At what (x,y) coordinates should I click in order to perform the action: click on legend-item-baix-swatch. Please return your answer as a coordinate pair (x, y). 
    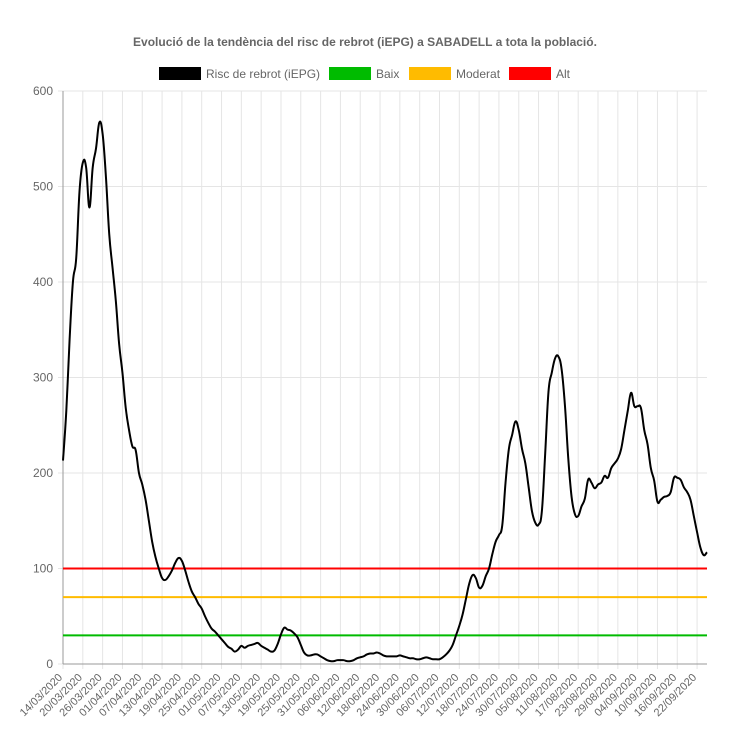
    Looking at the image, I should click on (350, 73).